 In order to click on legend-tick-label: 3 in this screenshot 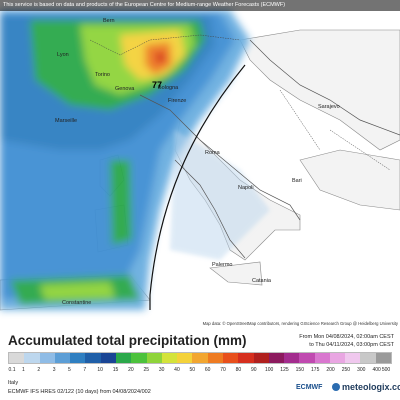, I will do `click(54, 370)`.